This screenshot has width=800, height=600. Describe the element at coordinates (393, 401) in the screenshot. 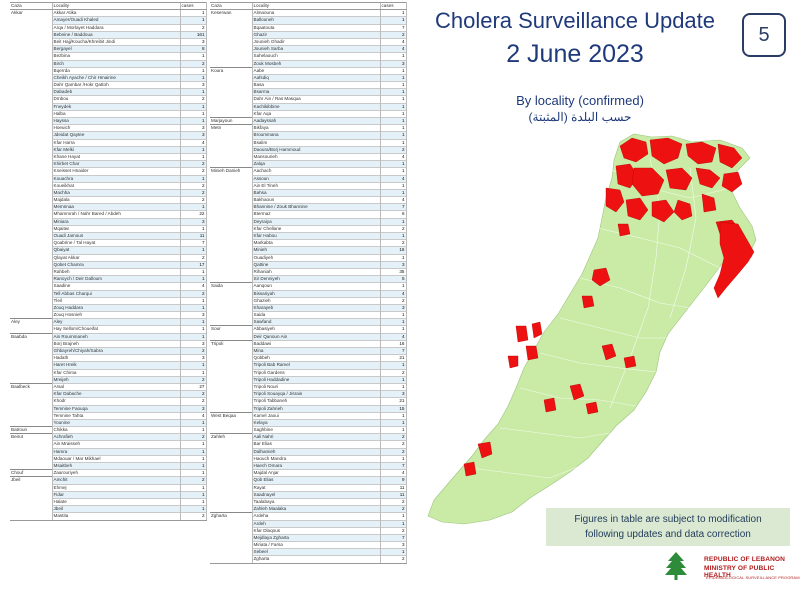

I see `cases-cell: 21` at that location.